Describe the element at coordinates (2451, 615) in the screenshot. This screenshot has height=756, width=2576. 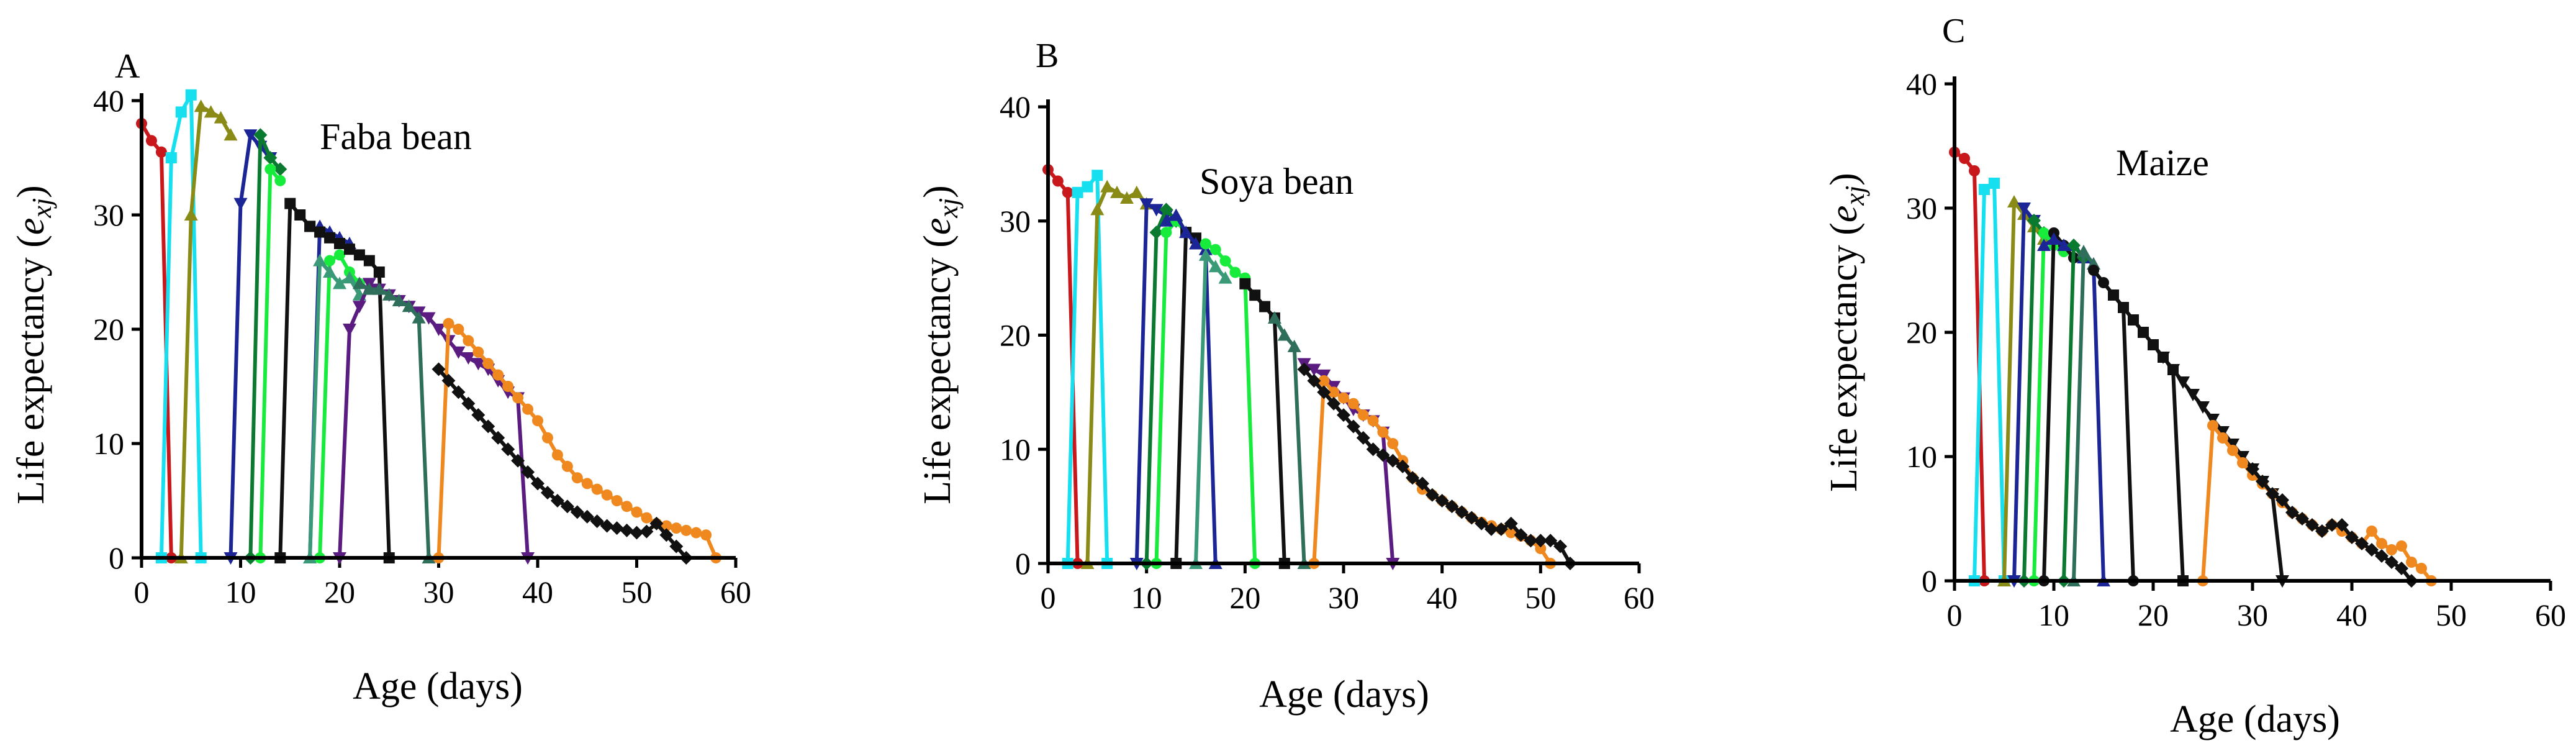
I see `x-tick-label: 50` at that location.